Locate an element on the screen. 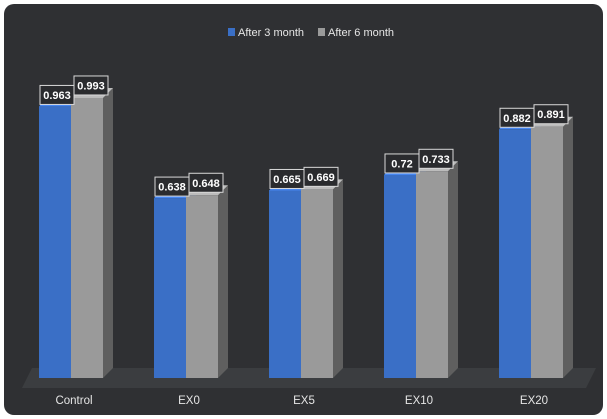 The height and width of the screenshot is (419, 607). bar-ex0-6m is located at coordinates (202, 286).